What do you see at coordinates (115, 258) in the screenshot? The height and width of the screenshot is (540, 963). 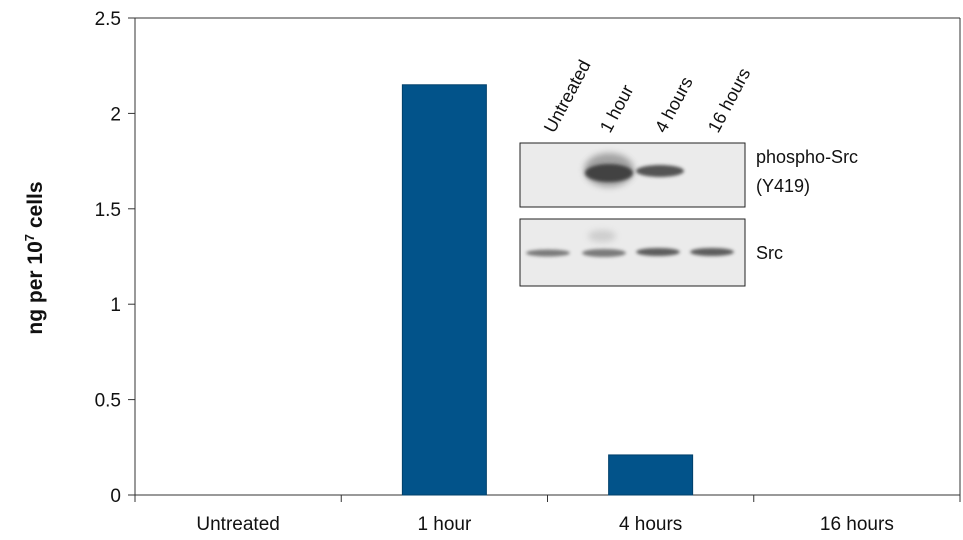 I see `y-axis-ticks: 0 0.5 1 1.5 2 2.5` at bounding box center [115, 258].